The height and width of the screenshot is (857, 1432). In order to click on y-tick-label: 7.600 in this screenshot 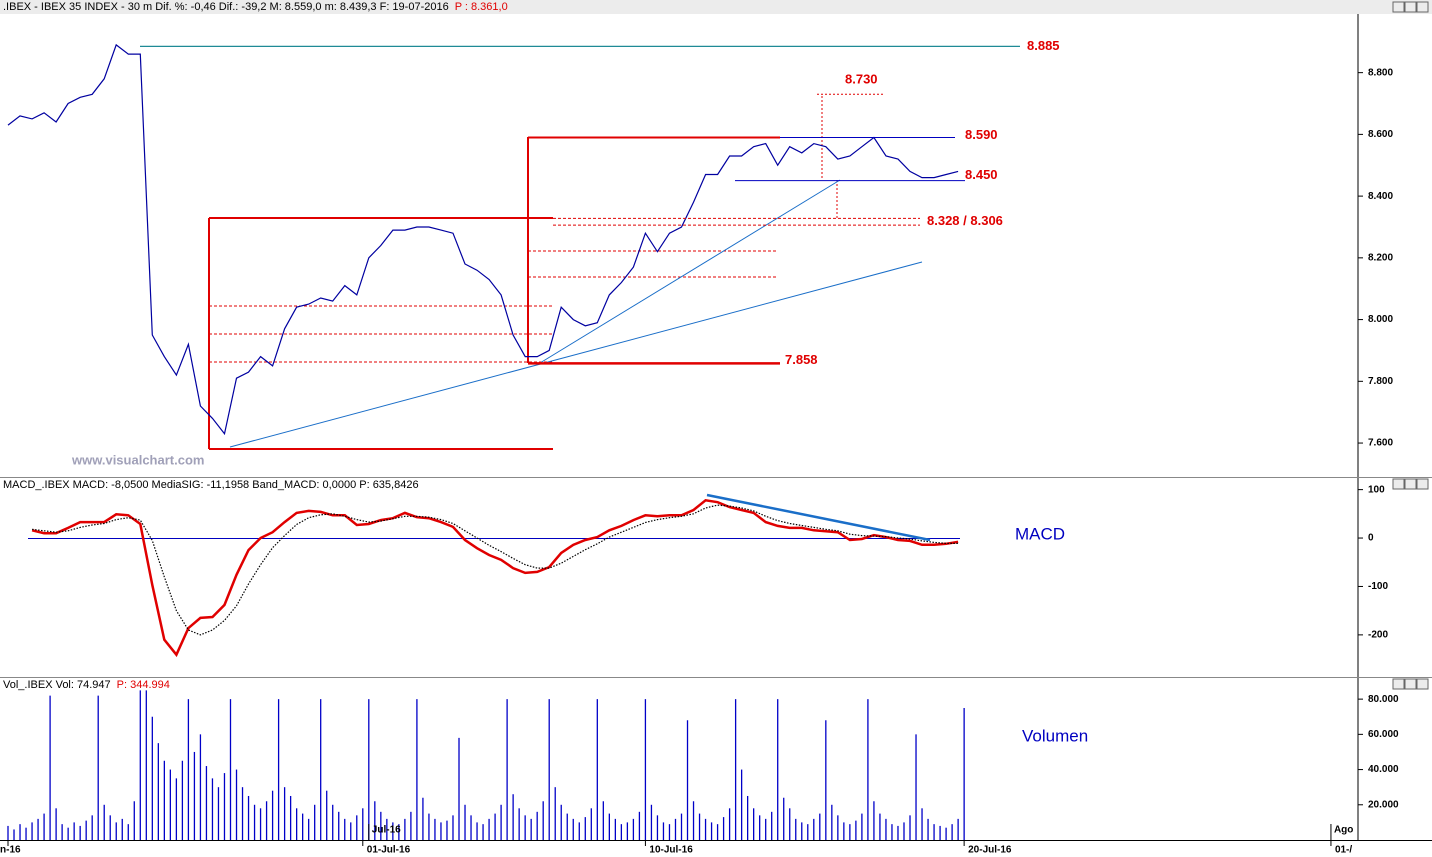, I will do `click(1380, 443)`.